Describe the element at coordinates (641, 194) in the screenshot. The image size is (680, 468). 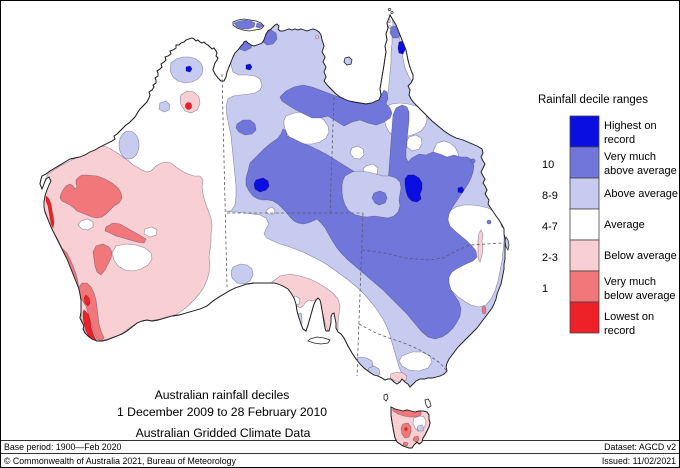
I see `svg-text: Above average` at that location.